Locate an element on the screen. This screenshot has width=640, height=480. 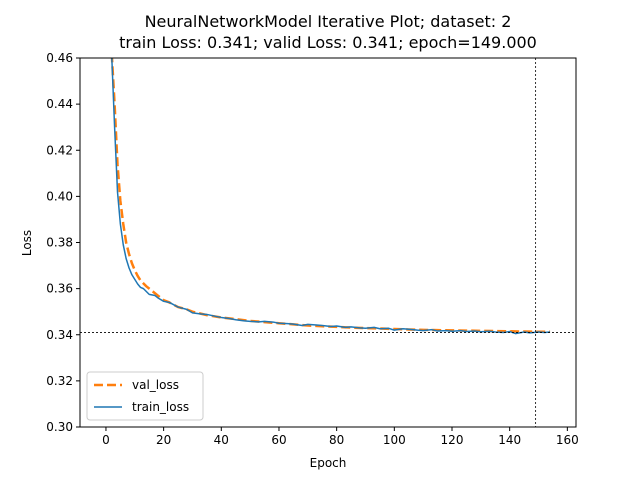
y-tick-label: 0.44 is located at coordinates (59, 104).